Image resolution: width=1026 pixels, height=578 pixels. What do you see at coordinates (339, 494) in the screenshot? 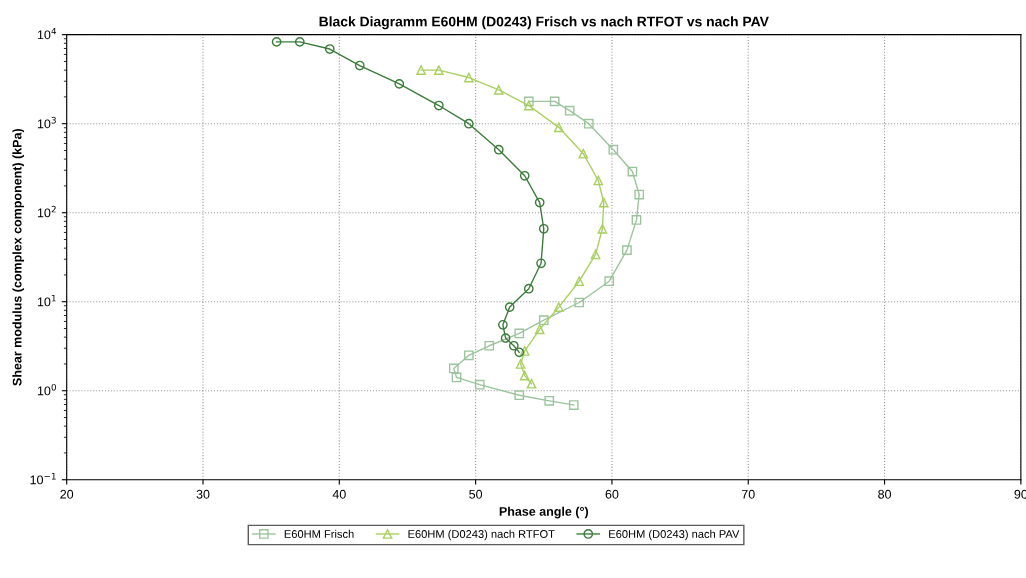
I see `x-tick-label: 40` at bounding box center [339, 494].